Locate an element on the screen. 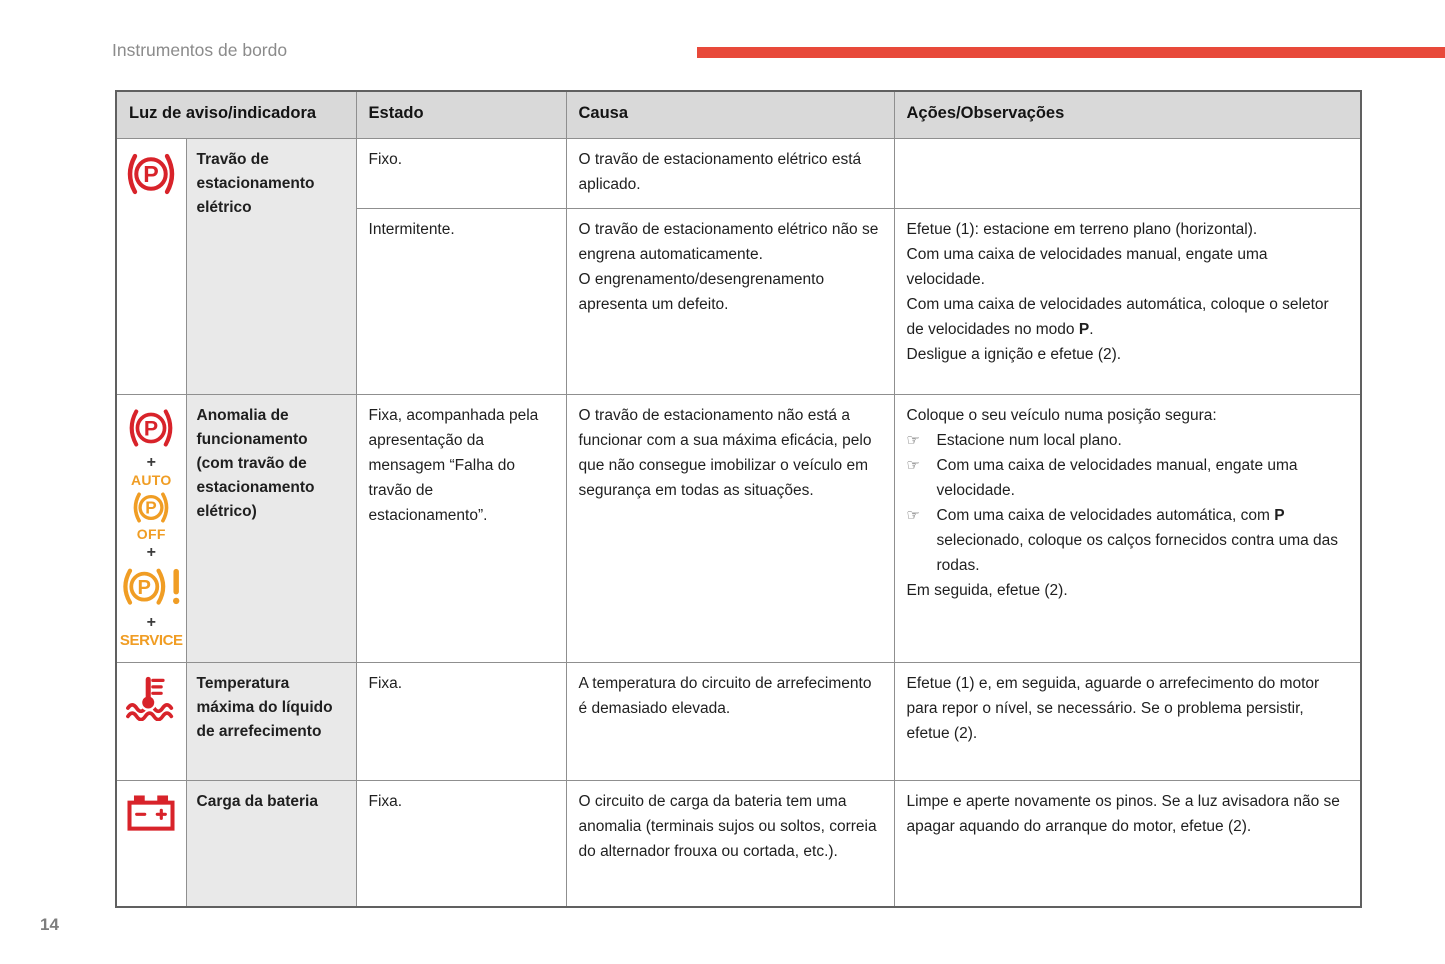 This screenshot has width=1445, height=964. column-header-causa: Causa is located at coordinates (730, 114).